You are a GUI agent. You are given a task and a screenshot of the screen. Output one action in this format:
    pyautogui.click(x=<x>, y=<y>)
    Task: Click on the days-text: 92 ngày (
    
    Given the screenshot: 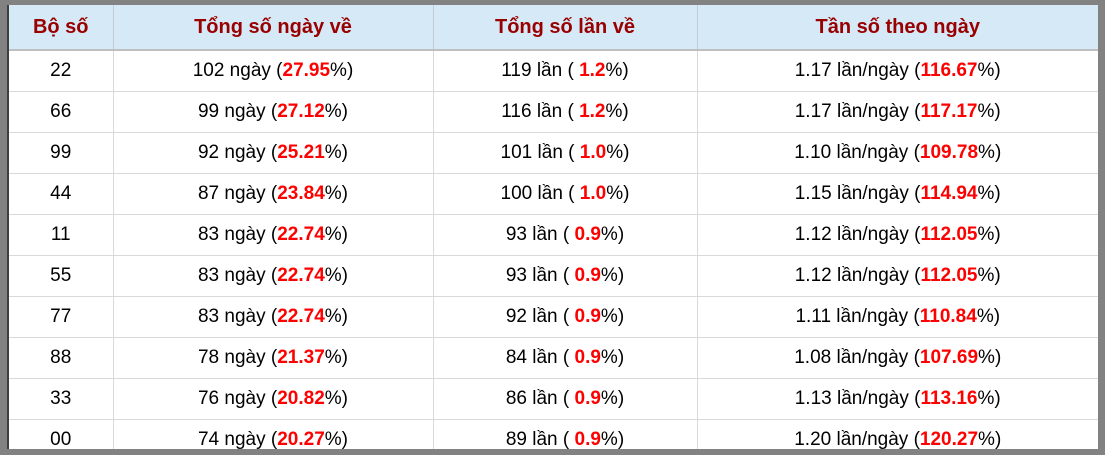 What is the action you would take?
    pyautogui.click(x=237, y=152)
    